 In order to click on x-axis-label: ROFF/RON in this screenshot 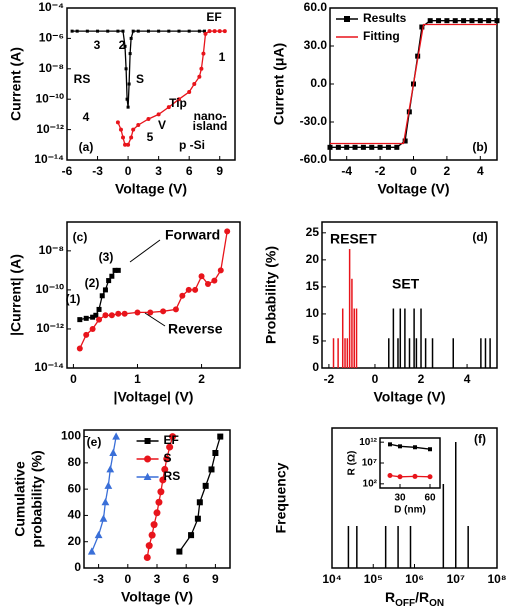, I will do `click(414, 599)`.